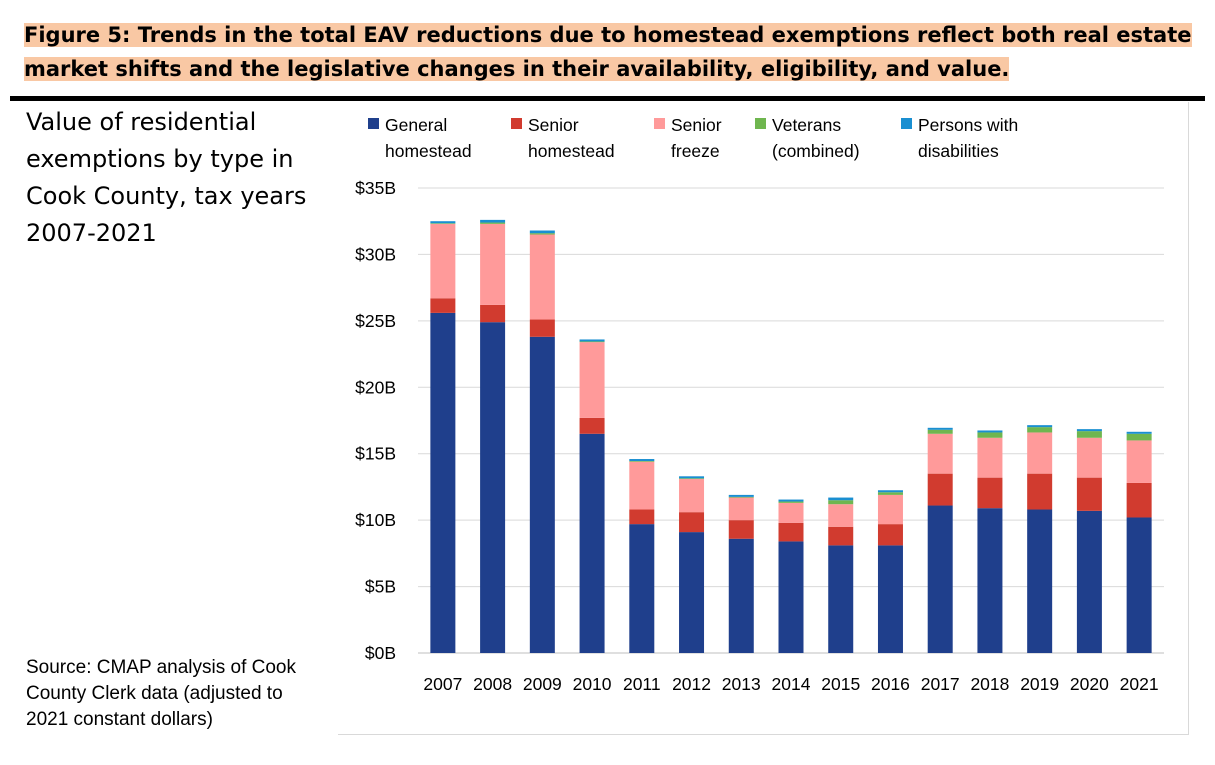 The width and height of the screenshot is (1215, 765). What do you see at coordinates (516, 123) in the screenshot?
I see `legend-swatch-senior-homestead` at bounding box center [516, 123].